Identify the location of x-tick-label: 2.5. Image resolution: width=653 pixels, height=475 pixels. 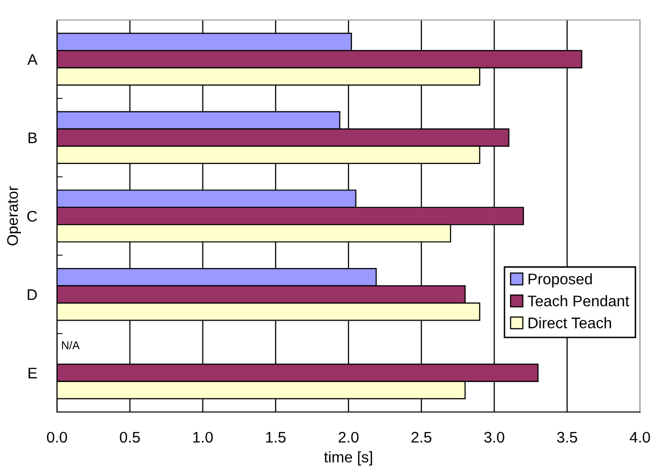
(422, 437).